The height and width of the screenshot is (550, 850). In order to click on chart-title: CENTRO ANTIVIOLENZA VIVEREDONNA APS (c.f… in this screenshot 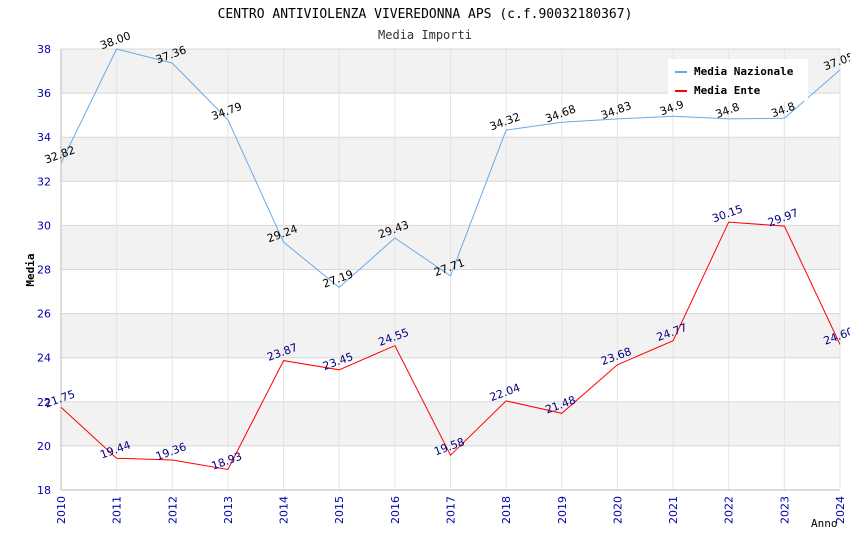, I will do `click(425, 14)`.